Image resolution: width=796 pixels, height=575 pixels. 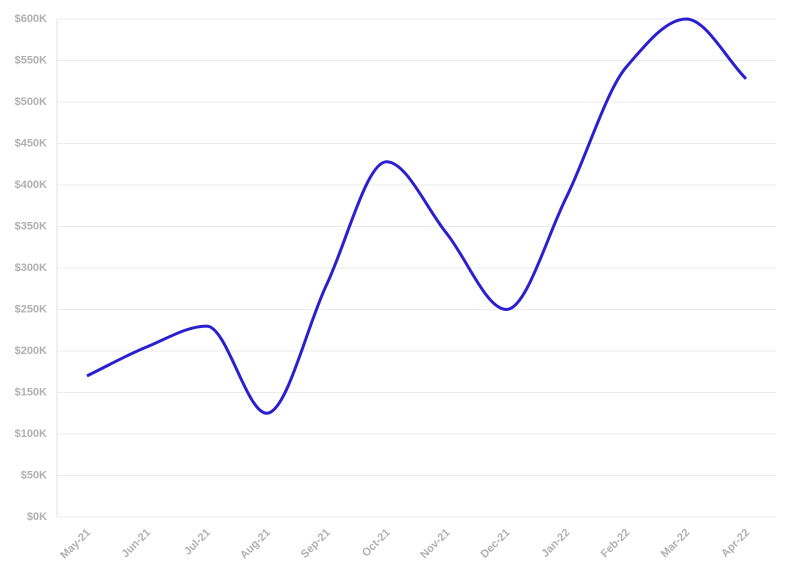 I want to click on x-tick-label: Mar-22, so click(x=676, y=544).